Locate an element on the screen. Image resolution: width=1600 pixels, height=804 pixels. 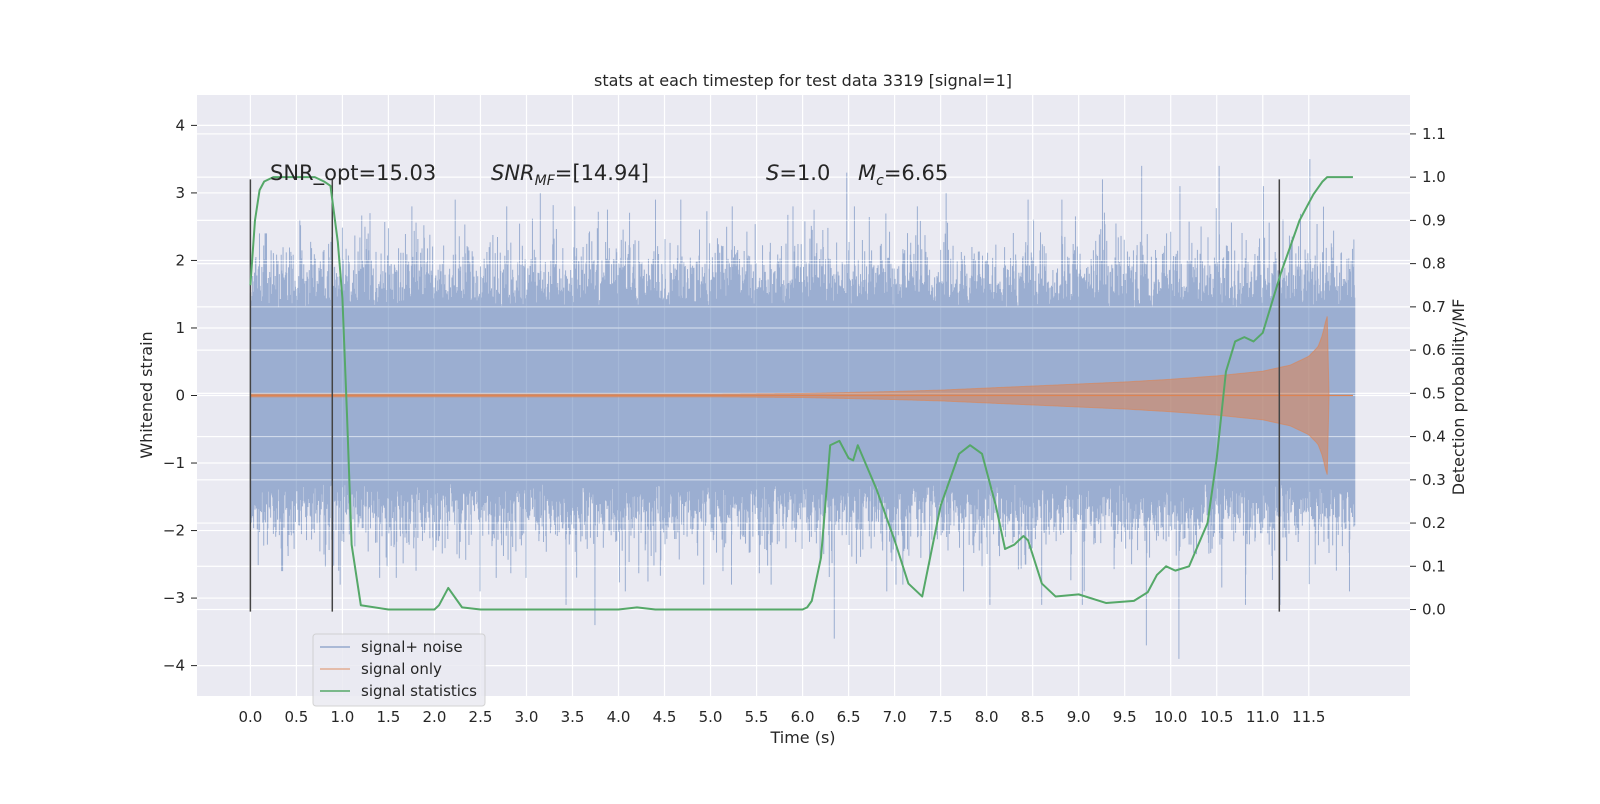
mc-symbol: M is located at coordinates (867, 173).